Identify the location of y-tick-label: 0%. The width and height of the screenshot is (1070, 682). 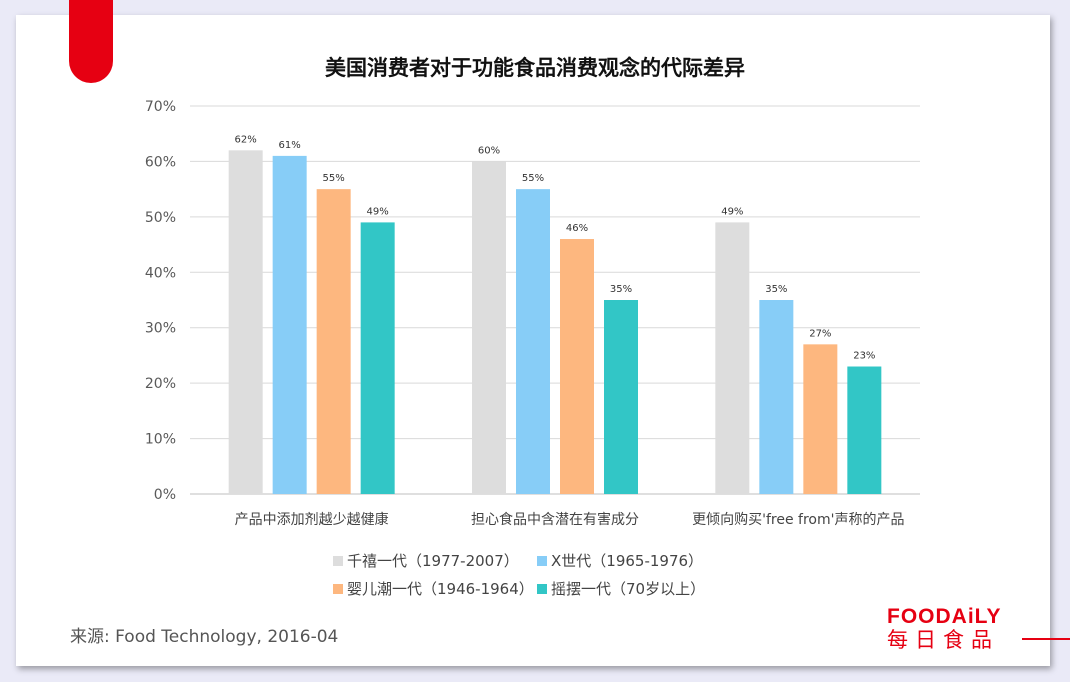
(165, 495).